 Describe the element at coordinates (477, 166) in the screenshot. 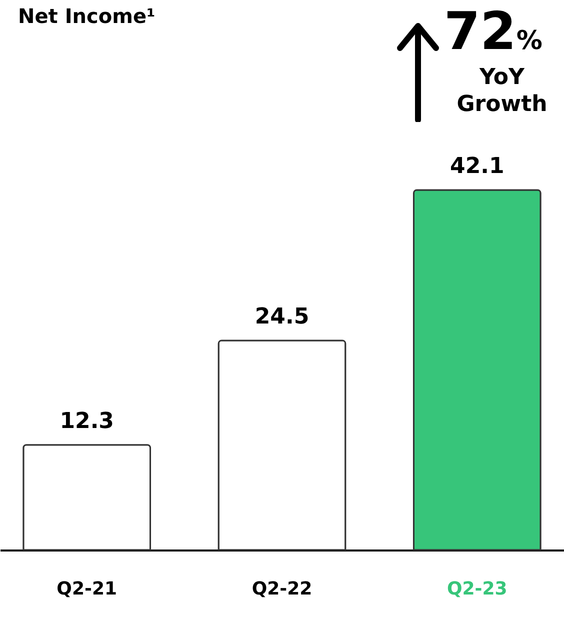

I see `data-label: 42.1` at that location.